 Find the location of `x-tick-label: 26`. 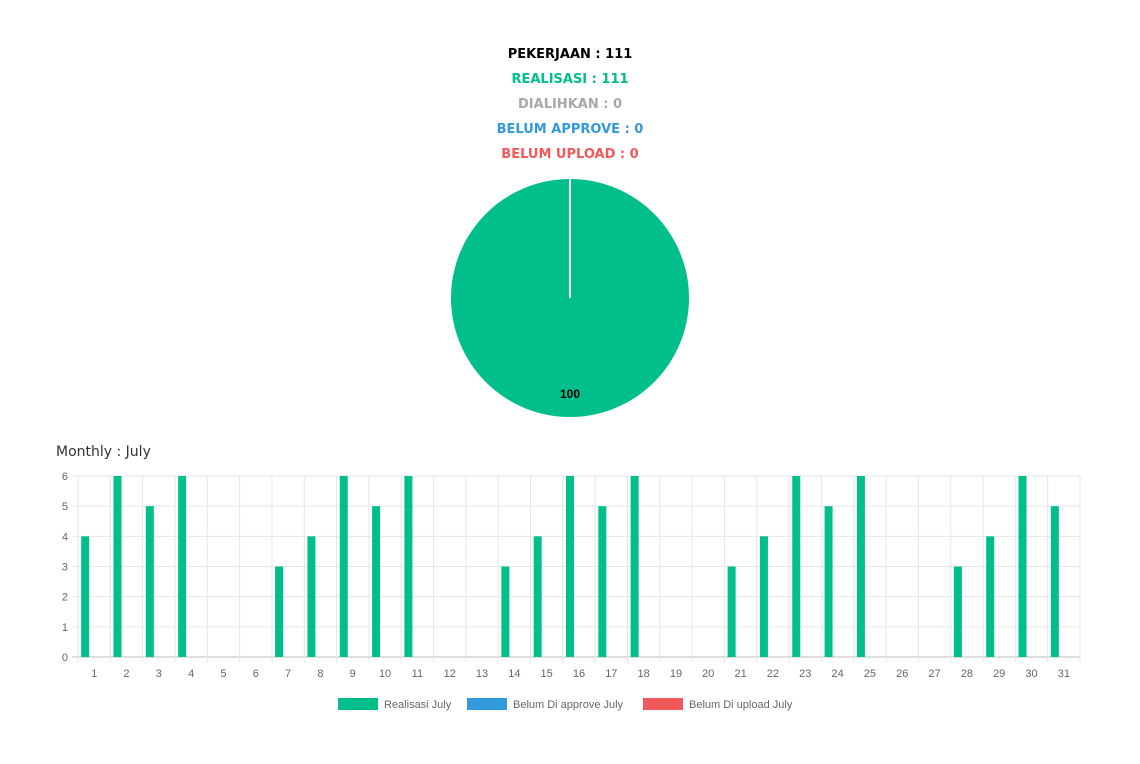

x-tick-label: 26 is located at coordinates (902, 674).